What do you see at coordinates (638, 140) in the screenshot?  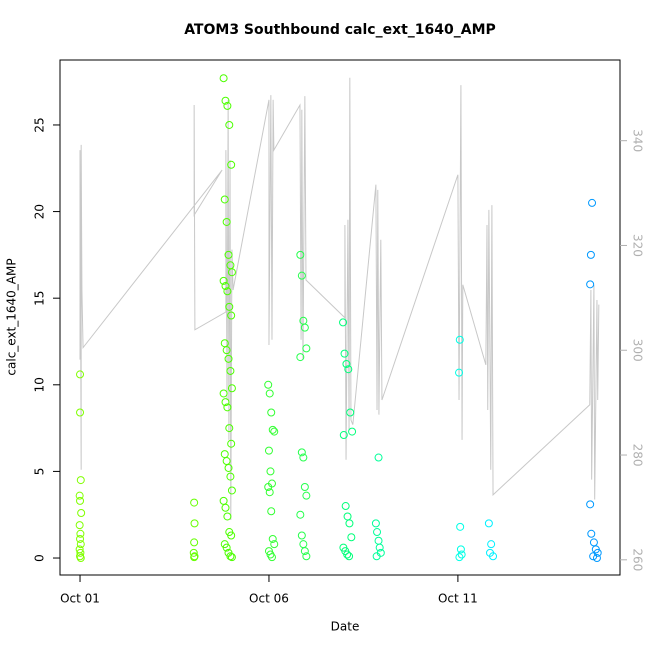 I see `y2-tick-label: 340` at bounding box center [638, 140].